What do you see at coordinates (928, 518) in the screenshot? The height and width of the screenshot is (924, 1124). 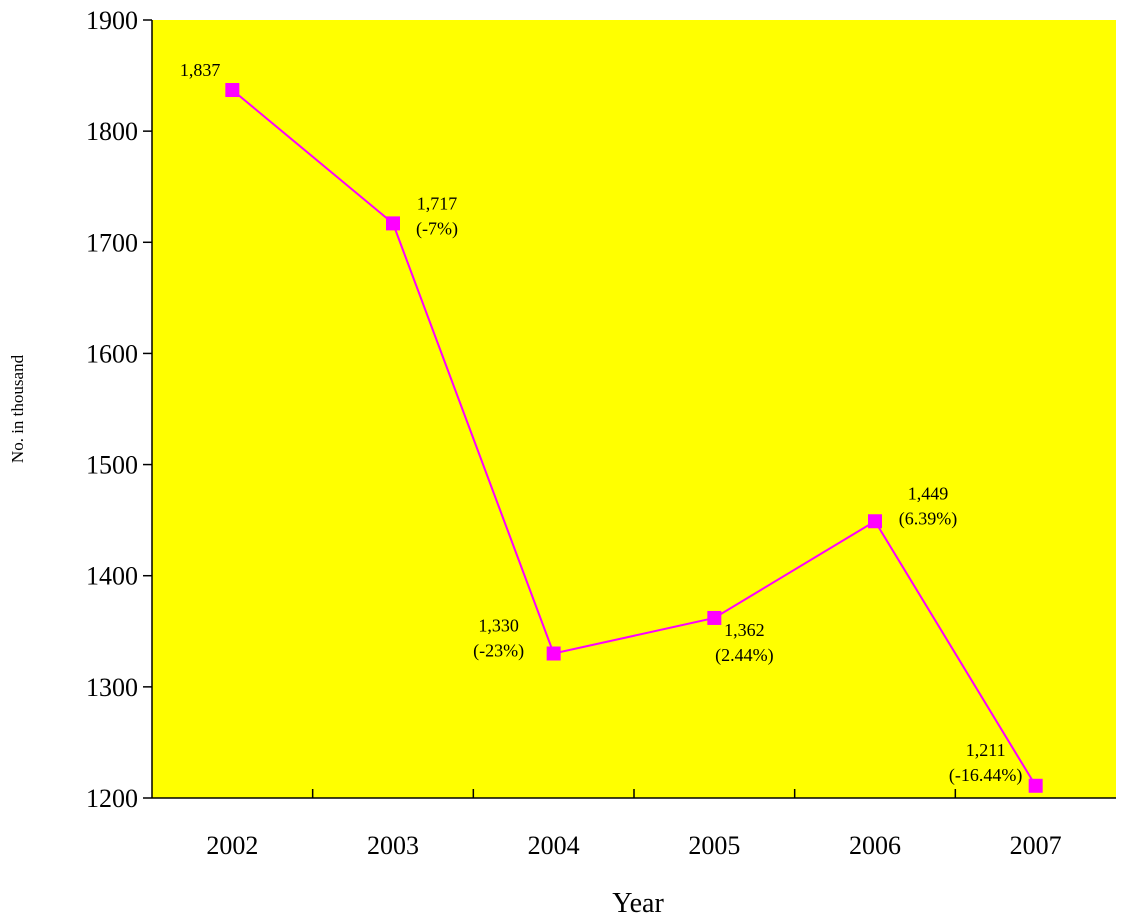 I see `data-change-label: (6.39%)` at bounding box center [928, 518].